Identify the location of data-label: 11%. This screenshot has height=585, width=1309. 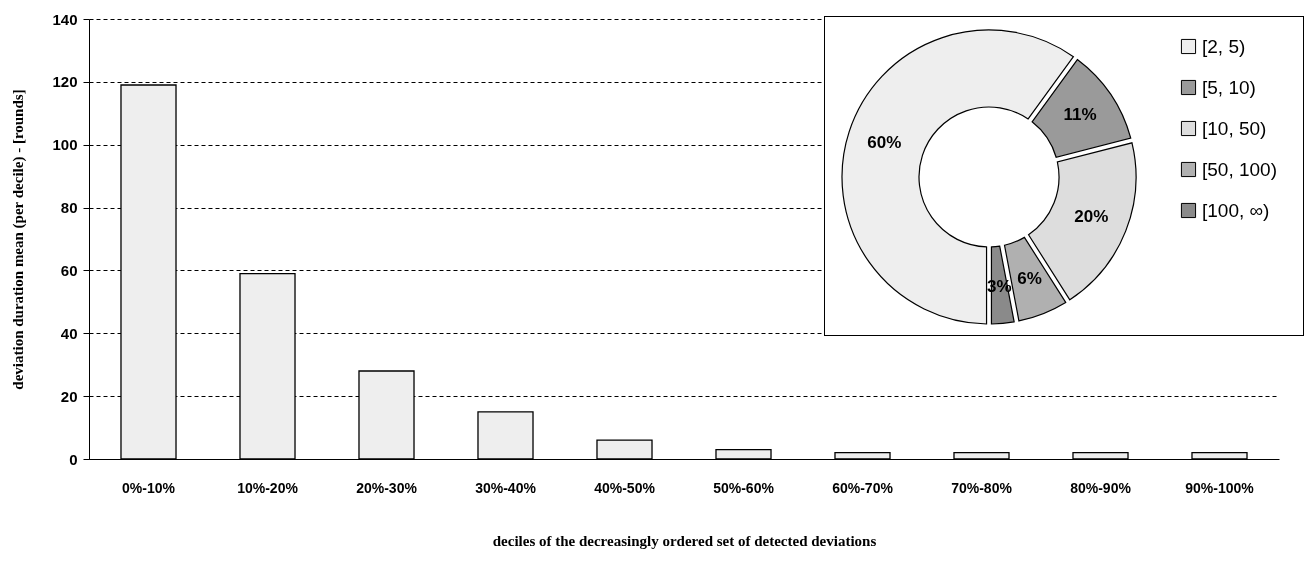
(1080, 115).